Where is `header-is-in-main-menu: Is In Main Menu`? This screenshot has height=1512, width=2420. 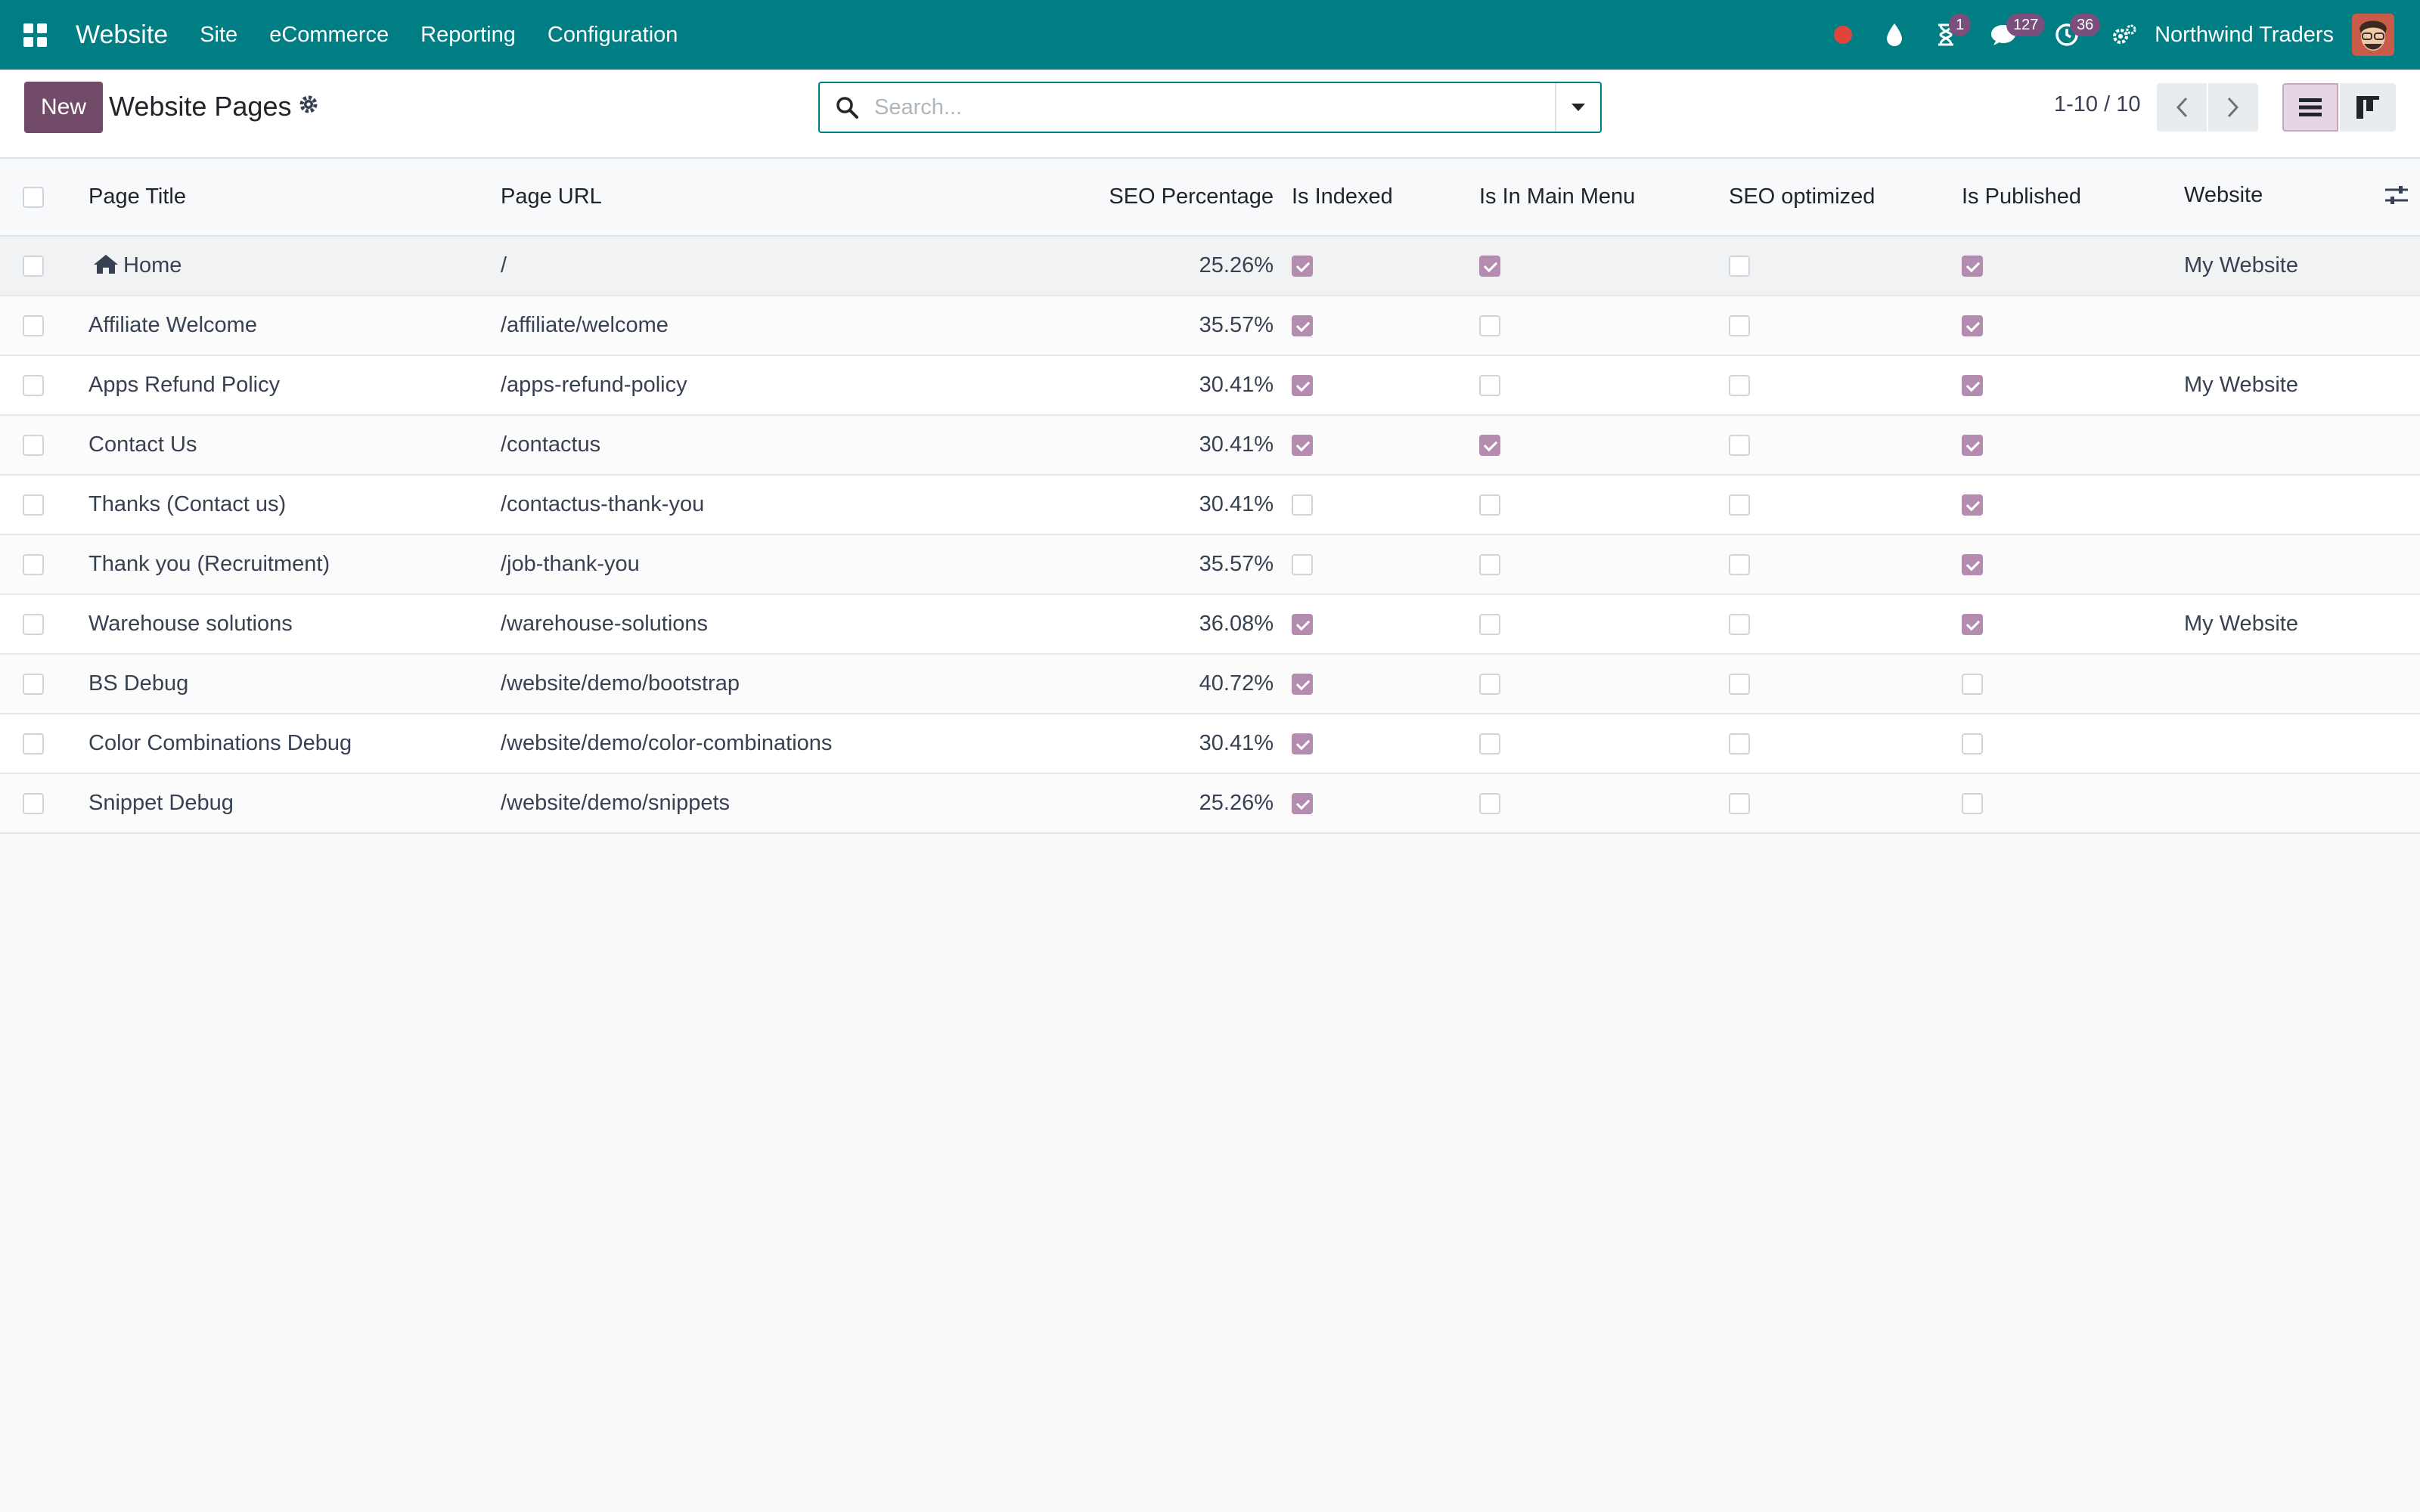 header-is-in-main-menu: Is In Main Menu is located at coordinates (1557, 197).